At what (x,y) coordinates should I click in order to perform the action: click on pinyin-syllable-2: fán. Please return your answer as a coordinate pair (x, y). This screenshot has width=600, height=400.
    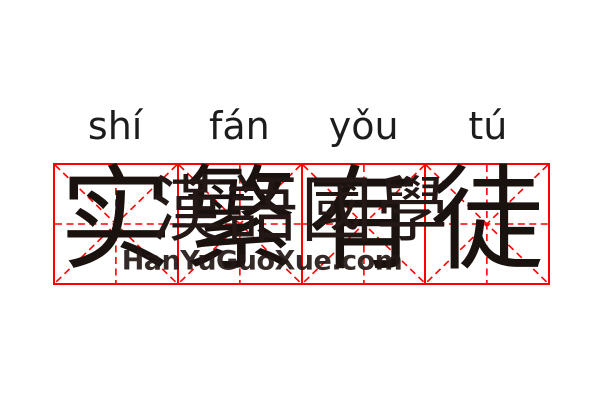
    Looking at the image, I should click on (239, 126).